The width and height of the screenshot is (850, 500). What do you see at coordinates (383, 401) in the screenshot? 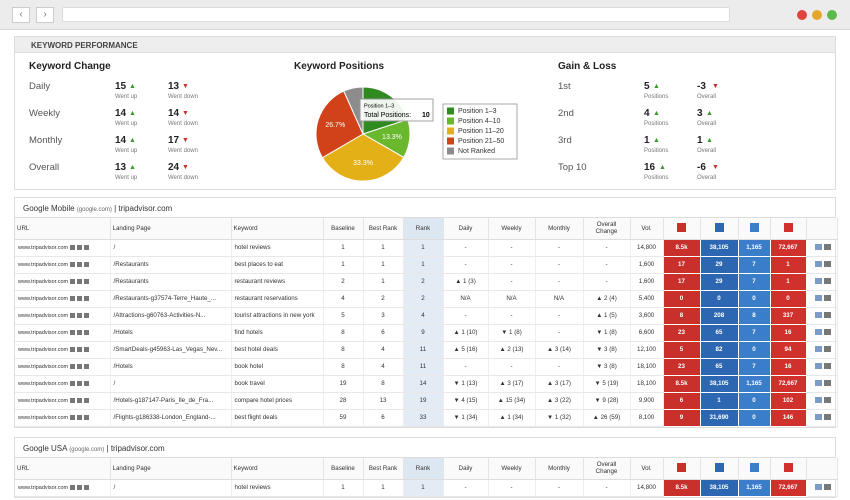
I see `table-cell: 13` at bounding box center [383, 401].